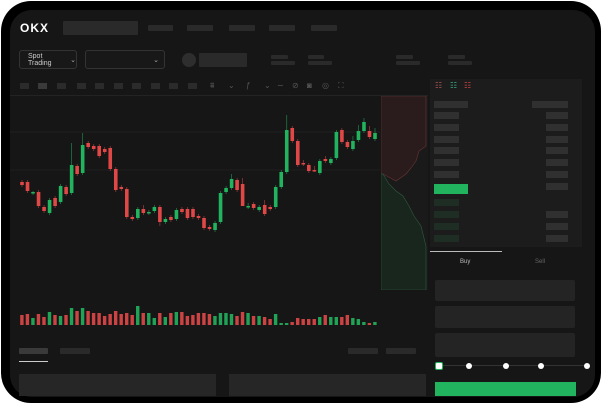 This screenshot has width=603, height=405. What do you see at coordinates (446, 174) in the screenshot?
I see `ask-price` at bounding box center [446, 174].